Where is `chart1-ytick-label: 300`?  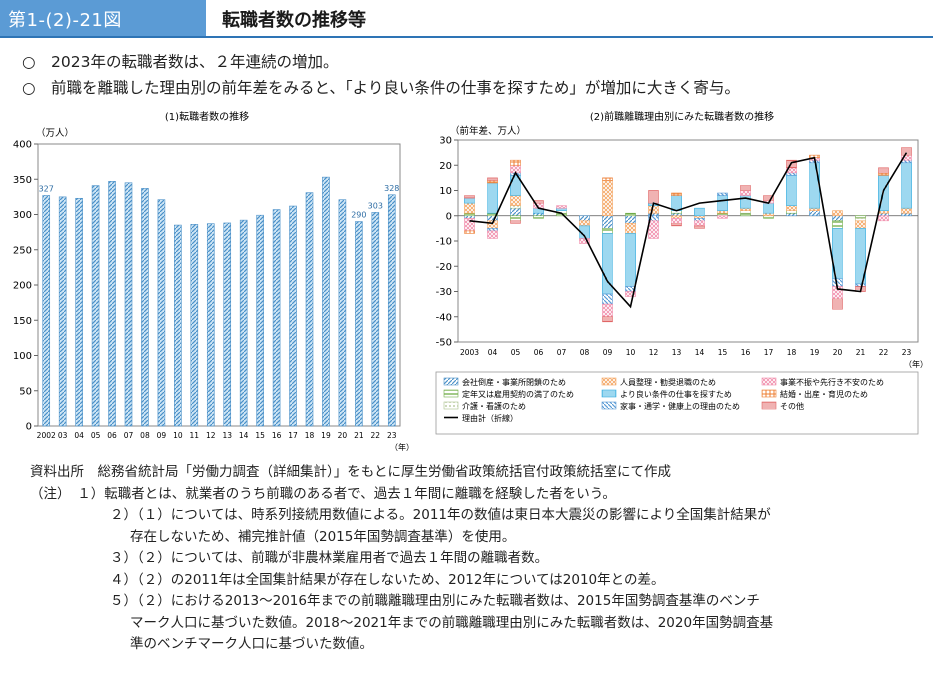 chart1-ytick-label: 300 is located at coordinates (22, 215).